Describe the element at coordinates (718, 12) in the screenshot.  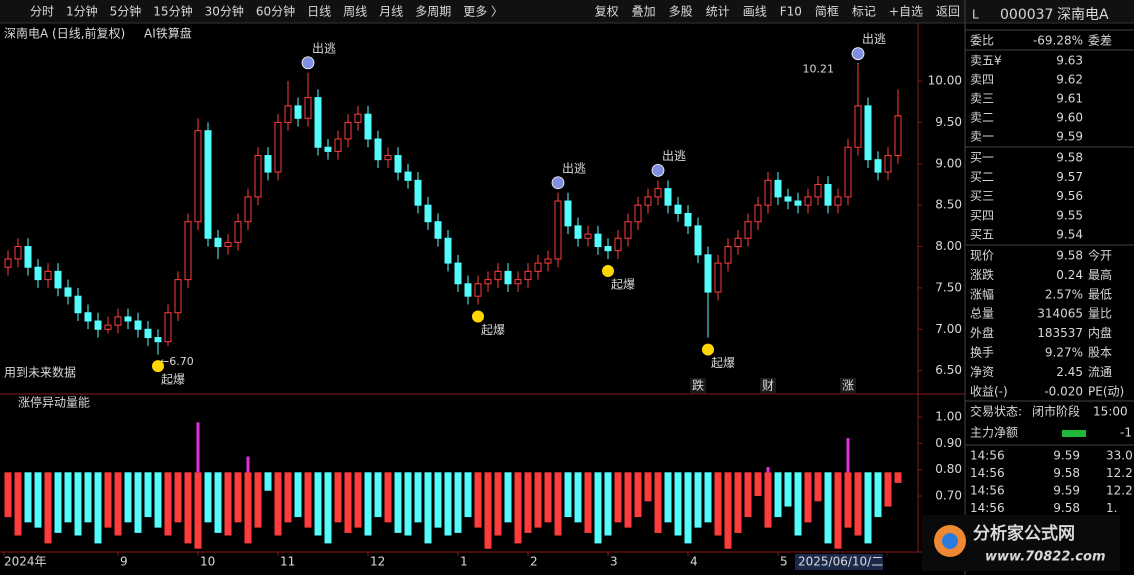
I see `toolbar-button: 统计` at that location.